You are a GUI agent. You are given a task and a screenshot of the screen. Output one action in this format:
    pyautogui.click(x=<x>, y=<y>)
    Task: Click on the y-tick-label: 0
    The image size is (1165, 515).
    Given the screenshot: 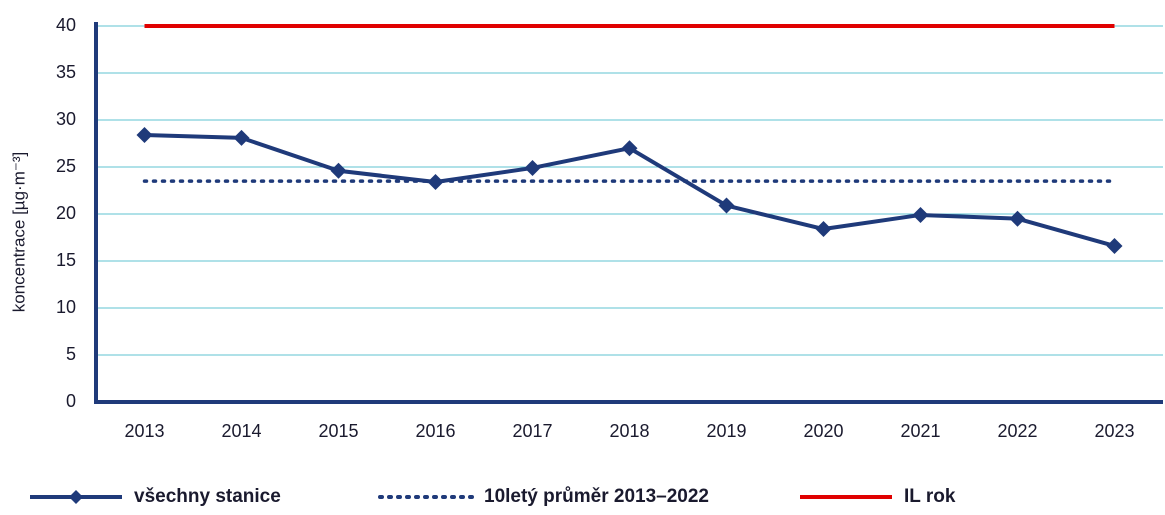 What is the action you would take?
    pyautogui.click(x=71, y=401)
    